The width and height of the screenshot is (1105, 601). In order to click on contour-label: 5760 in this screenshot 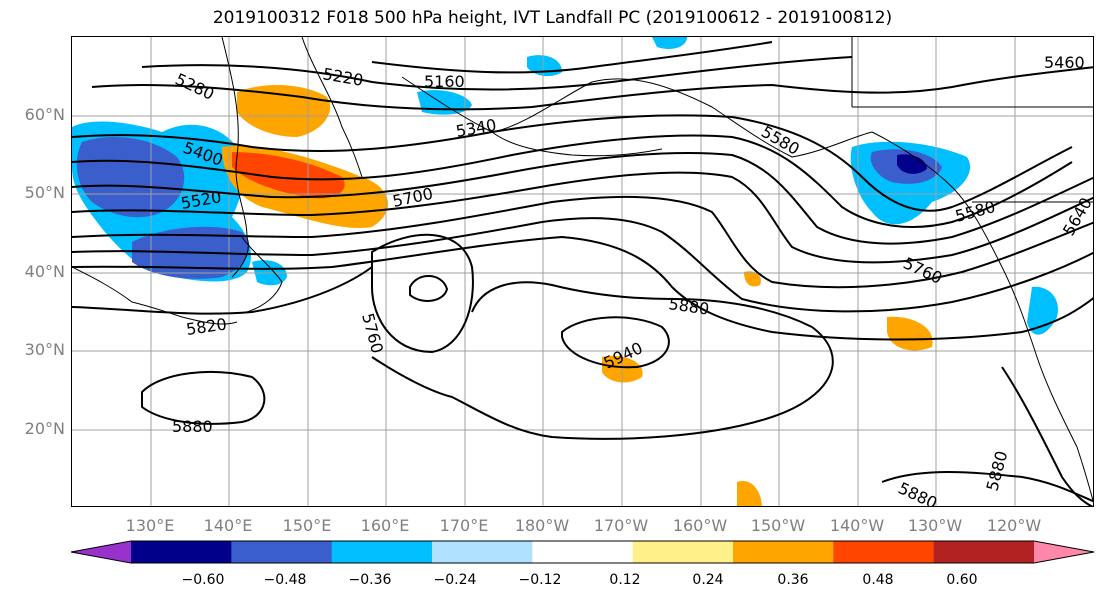, I will do `click(372, 333)`.